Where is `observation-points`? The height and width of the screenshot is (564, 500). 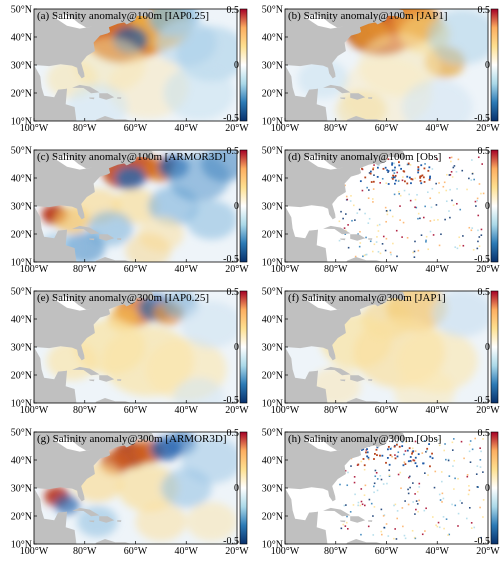 observation-points is located at coordinates (410, 488).